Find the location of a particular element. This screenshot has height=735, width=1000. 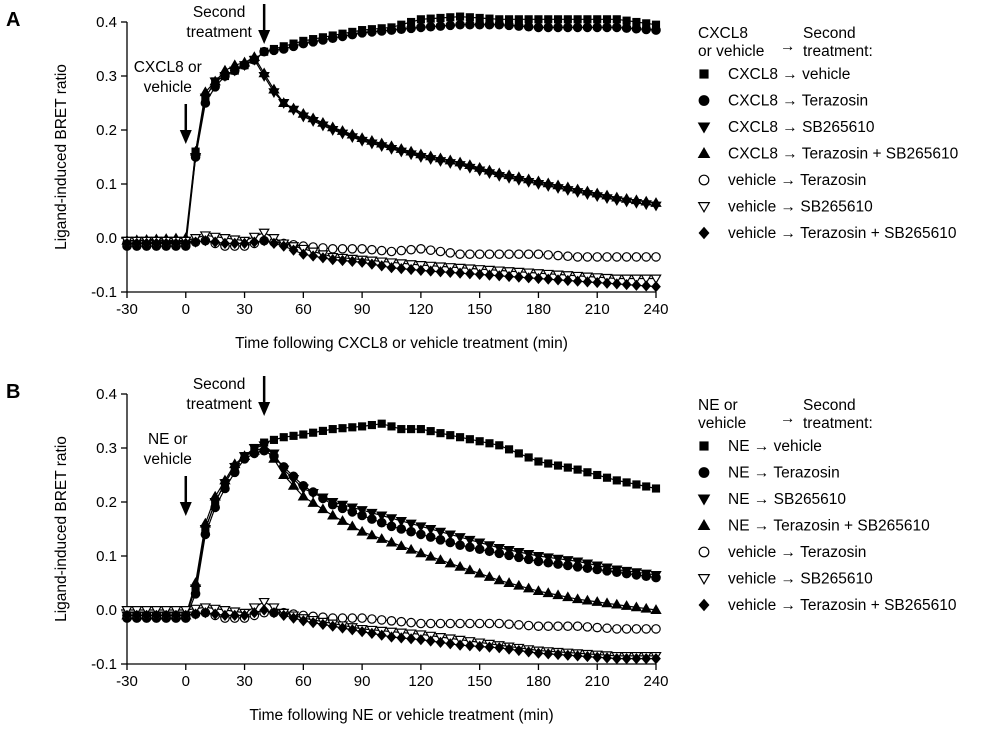

x-tick-label: 210 is located at coordinates (597, 309).